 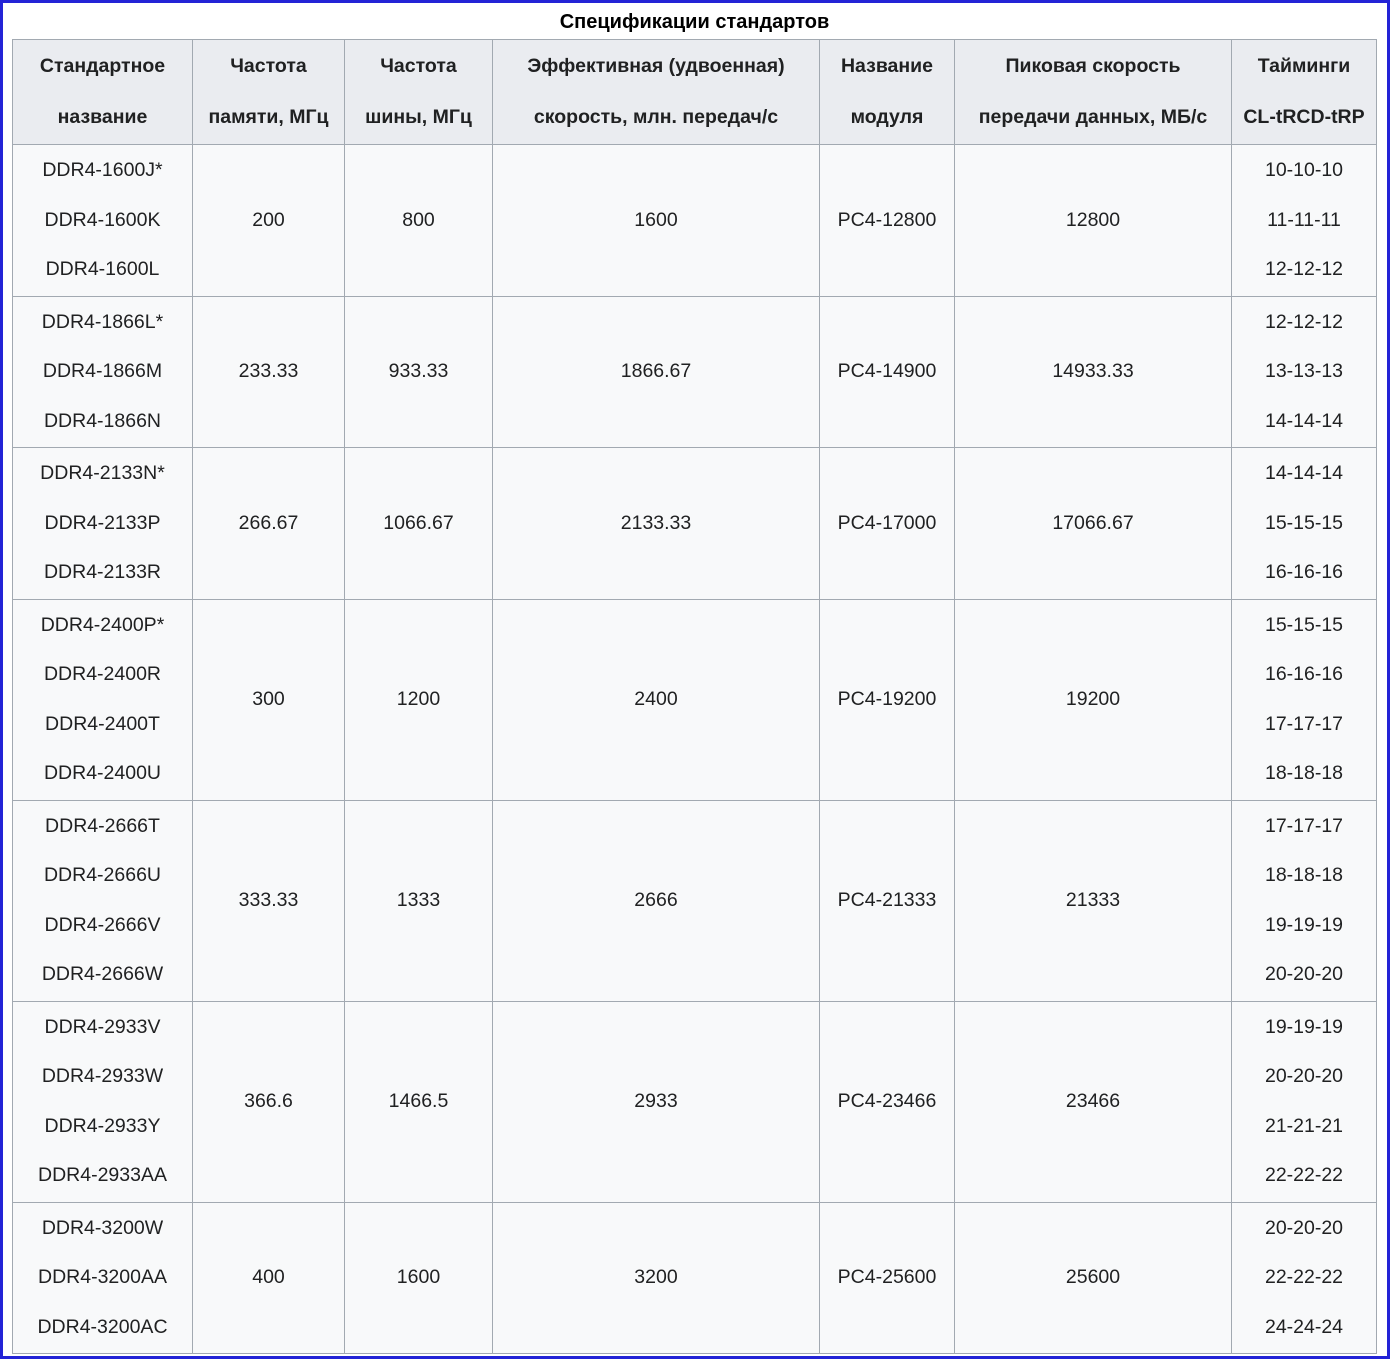 I want to click on cell-effective-rate: 2666, so click(x=656, y=900).